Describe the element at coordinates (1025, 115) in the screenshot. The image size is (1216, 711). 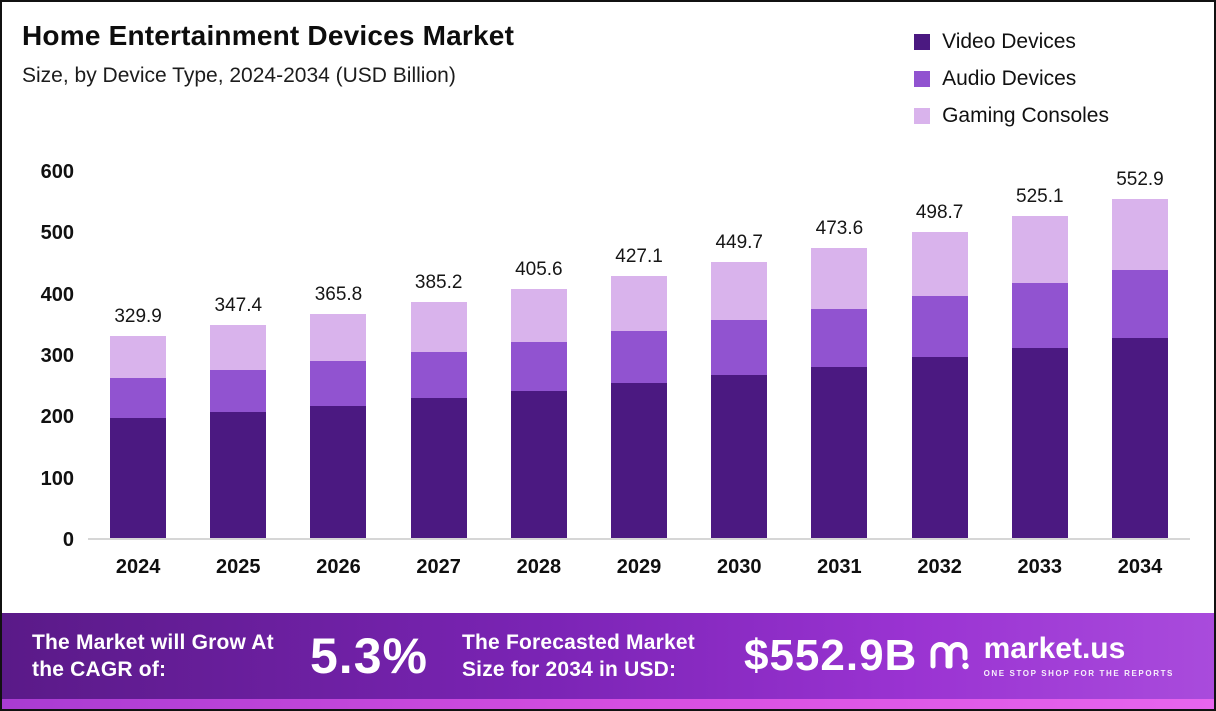
I see `legend-label: Gaming Consoles` at that location.